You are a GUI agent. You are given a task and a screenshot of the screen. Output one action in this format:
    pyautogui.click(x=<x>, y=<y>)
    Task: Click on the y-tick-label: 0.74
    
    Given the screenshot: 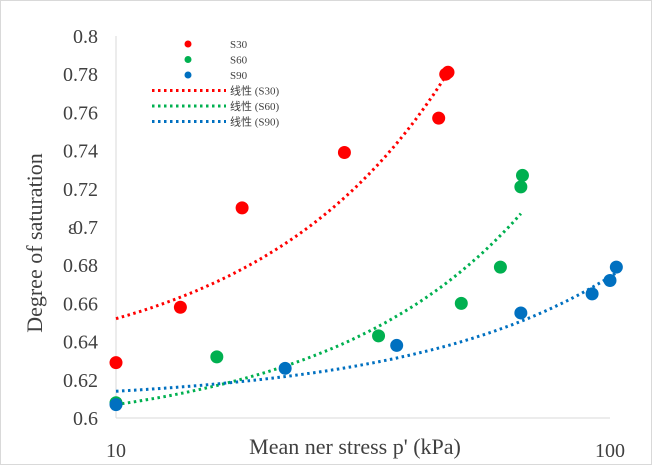 What is the action you would take?
    pyautogui.click(x=80, y=152)
    